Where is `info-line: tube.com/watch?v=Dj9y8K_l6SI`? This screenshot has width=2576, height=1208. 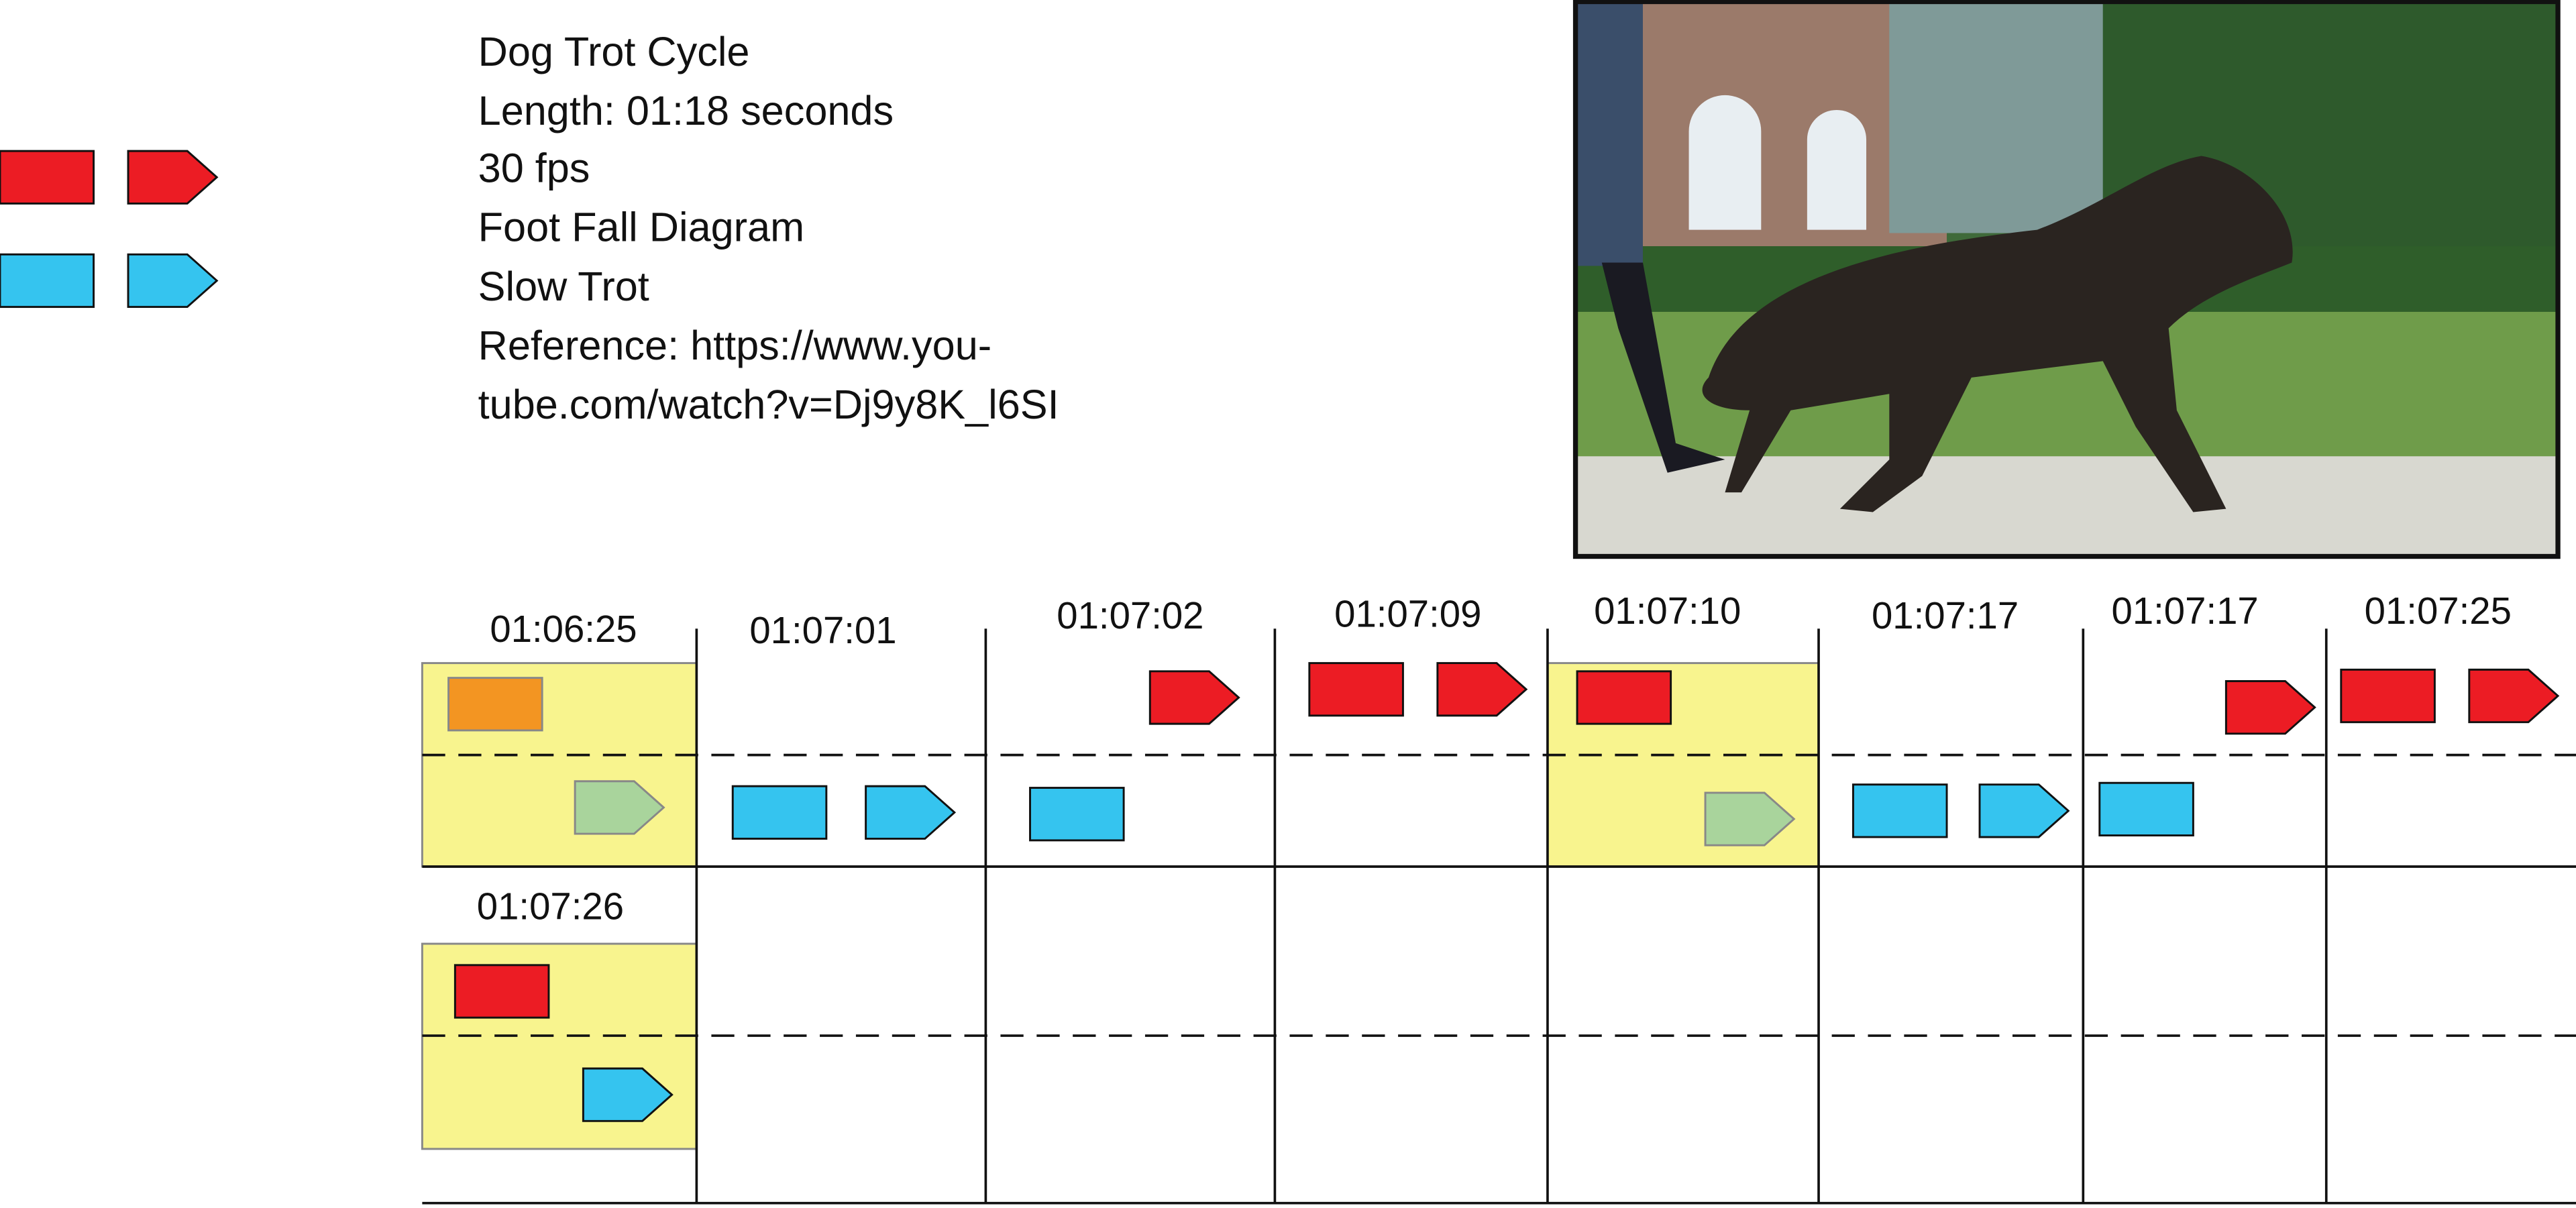 info-line: tube.com/watch?v=Dj9y8K_l6SI is located at coordinates (768, 404).